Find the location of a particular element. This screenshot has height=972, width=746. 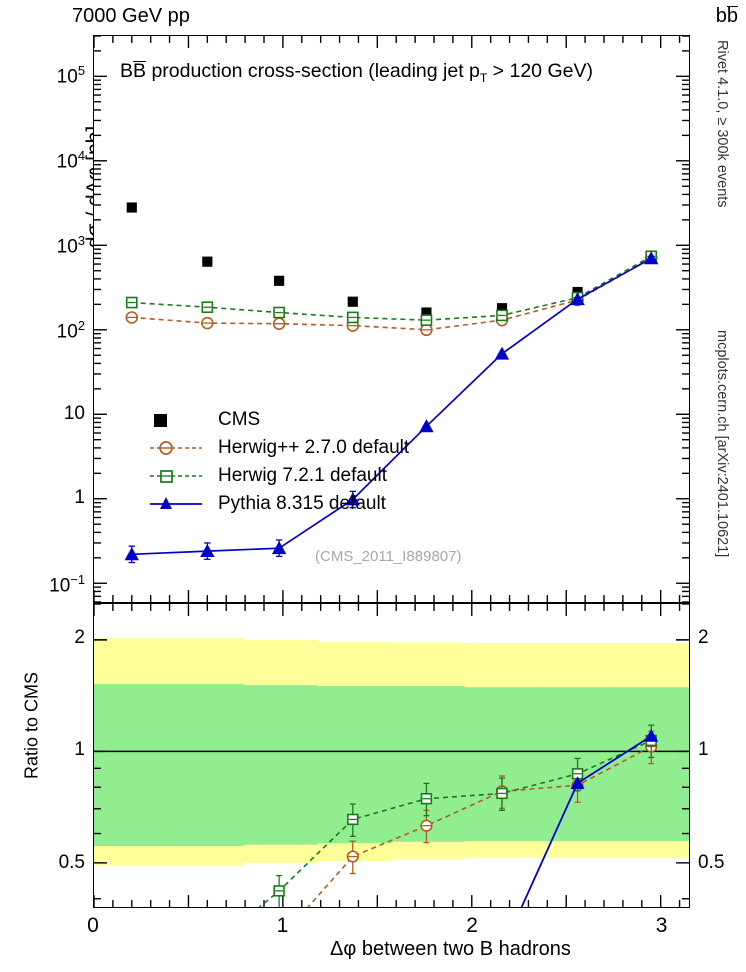

legend-label: CMS is located at coordinates (239, 419).